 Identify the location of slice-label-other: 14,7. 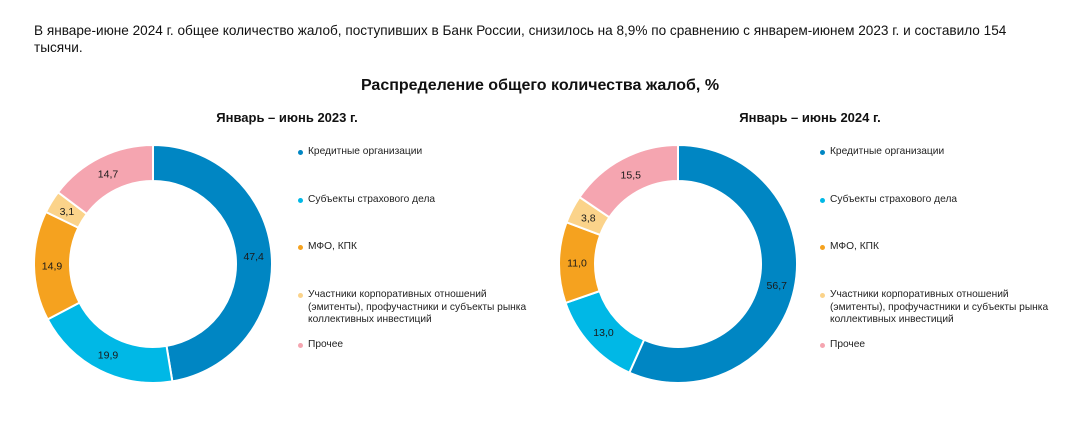
(108, 175).